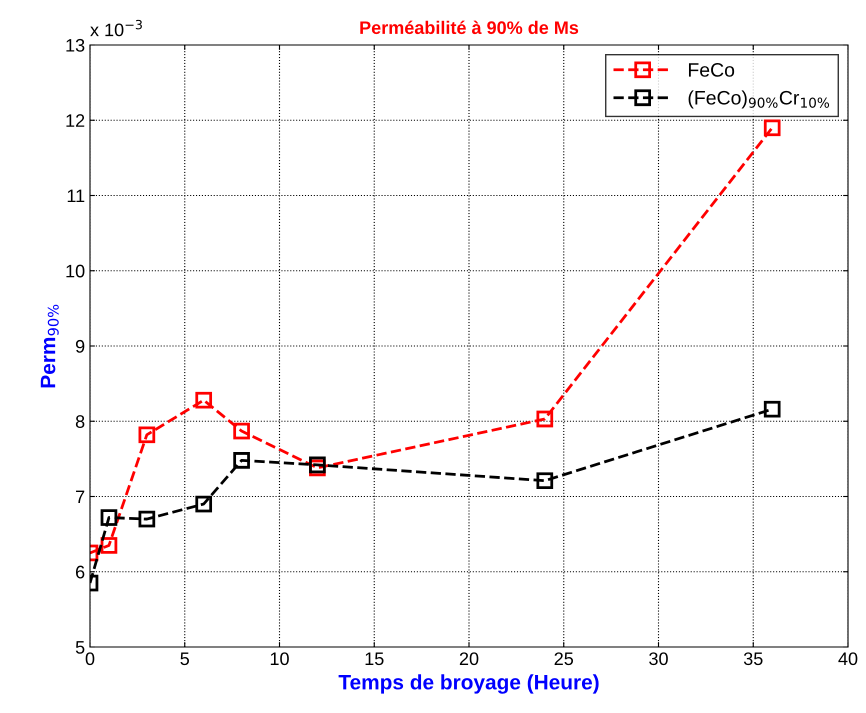 This screenshot has width=866, height=713. What do you see at coordinates (90, 659) in the screenshot?
I see `x-tick-label: 0` at bounding box center [90, 659].